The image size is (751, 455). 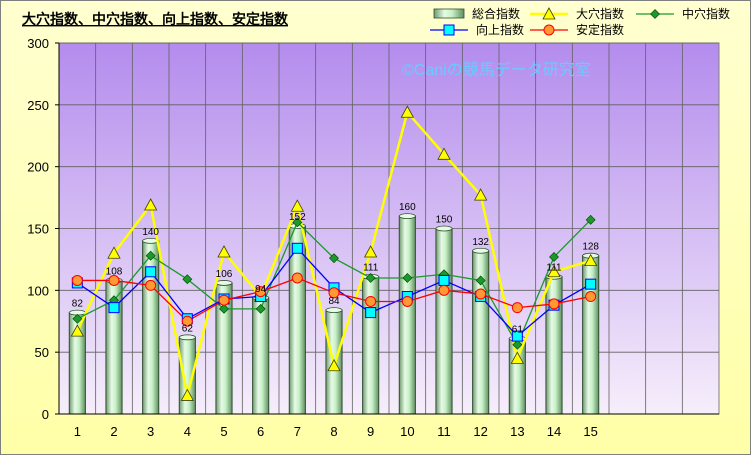 What do you see at coordinates (38, 229) in the screenshot?
I see `y-tick-label: 150` at bounding box center [38, 229].